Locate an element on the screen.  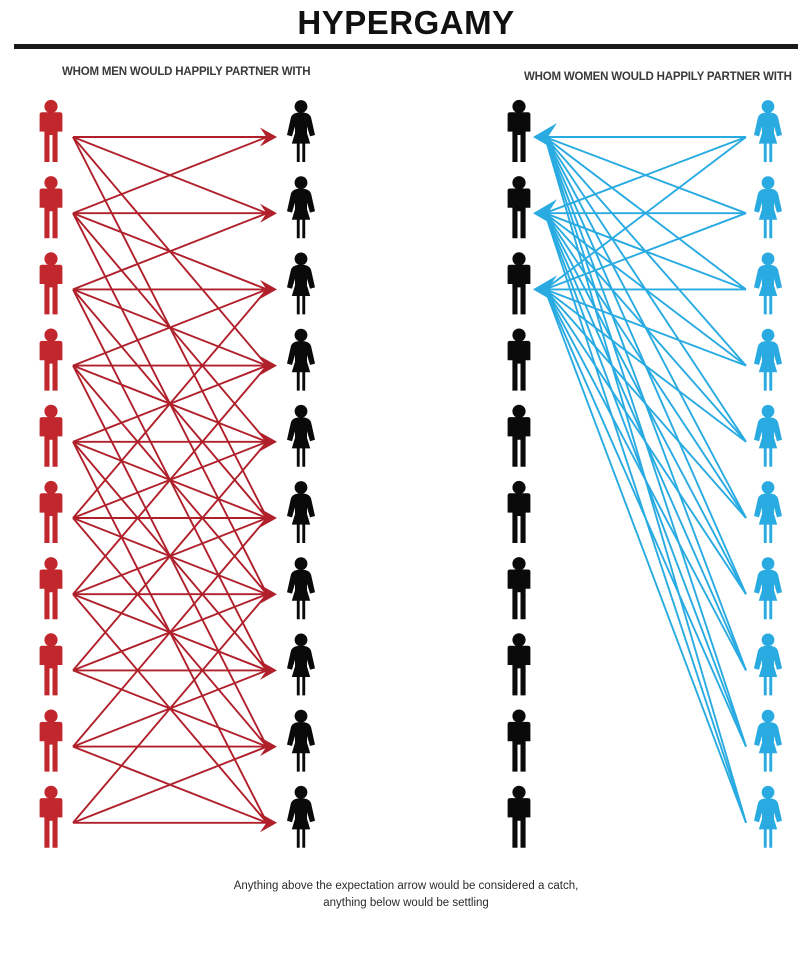
page-title: HYPERGAMY is located at coordinates (406, 22).